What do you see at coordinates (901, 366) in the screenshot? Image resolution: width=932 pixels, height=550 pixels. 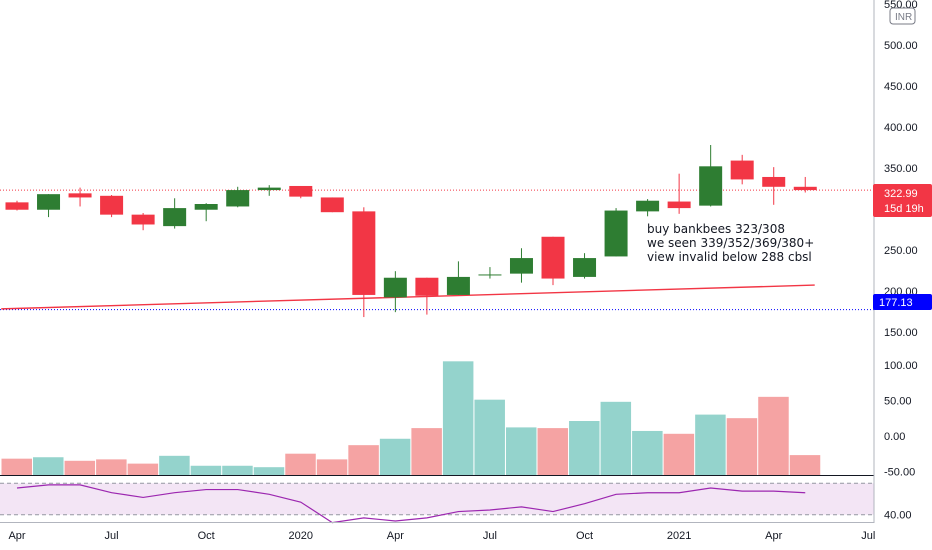 I see `histogram-tick-label: 100.00` at bounding box center [901, 366].